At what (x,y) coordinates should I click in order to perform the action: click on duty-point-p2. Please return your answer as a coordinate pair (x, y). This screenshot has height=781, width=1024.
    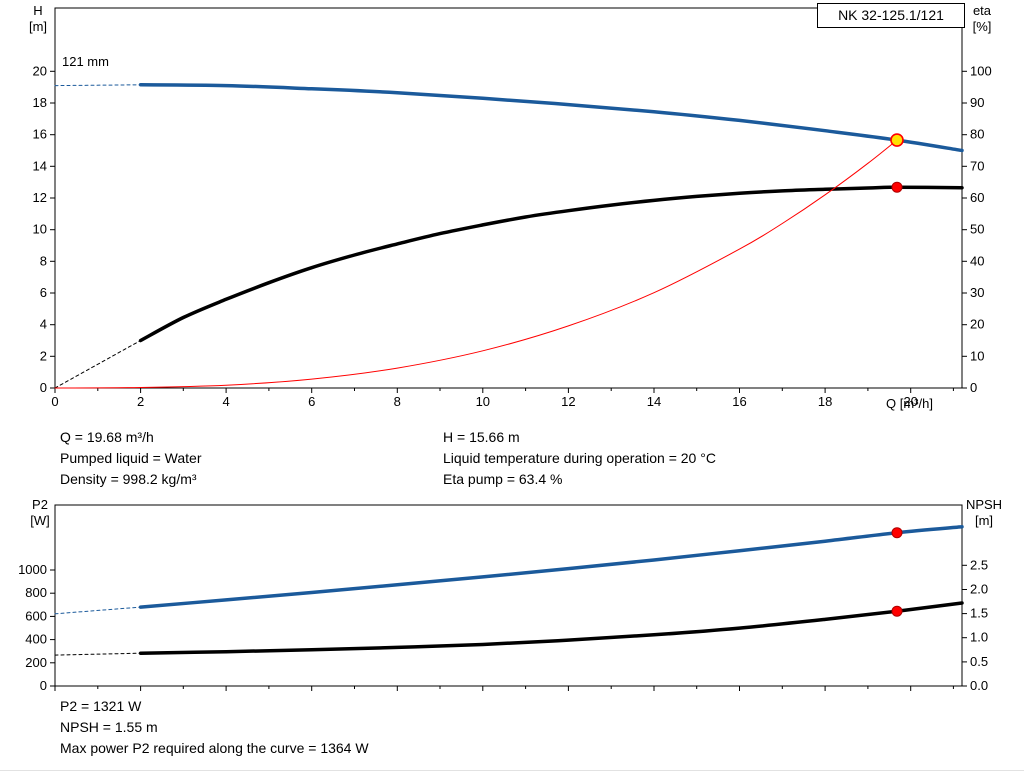
    Looking at the image, I should click on (897, 533).